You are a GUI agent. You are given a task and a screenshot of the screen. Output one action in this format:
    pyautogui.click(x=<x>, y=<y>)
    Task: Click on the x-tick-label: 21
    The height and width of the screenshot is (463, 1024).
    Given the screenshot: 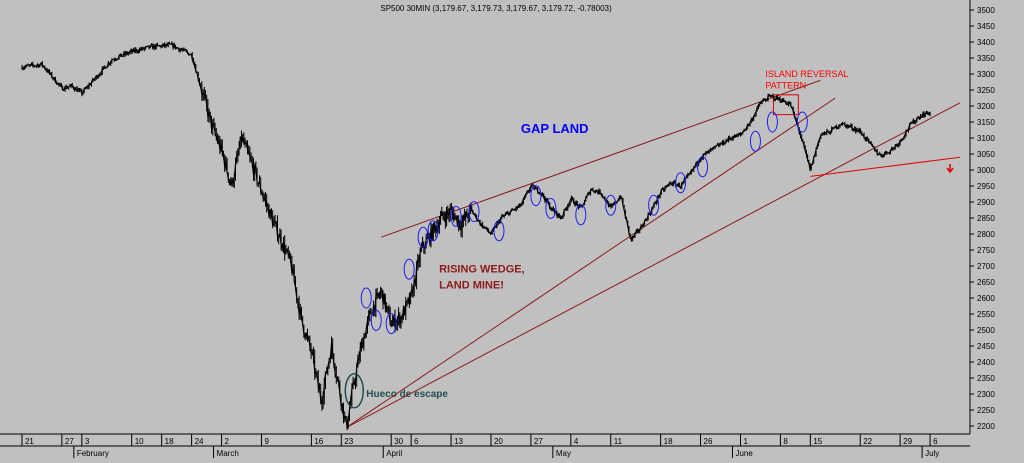 What is the action you would take?
    pyautogui.click(x=29, y=441)
    